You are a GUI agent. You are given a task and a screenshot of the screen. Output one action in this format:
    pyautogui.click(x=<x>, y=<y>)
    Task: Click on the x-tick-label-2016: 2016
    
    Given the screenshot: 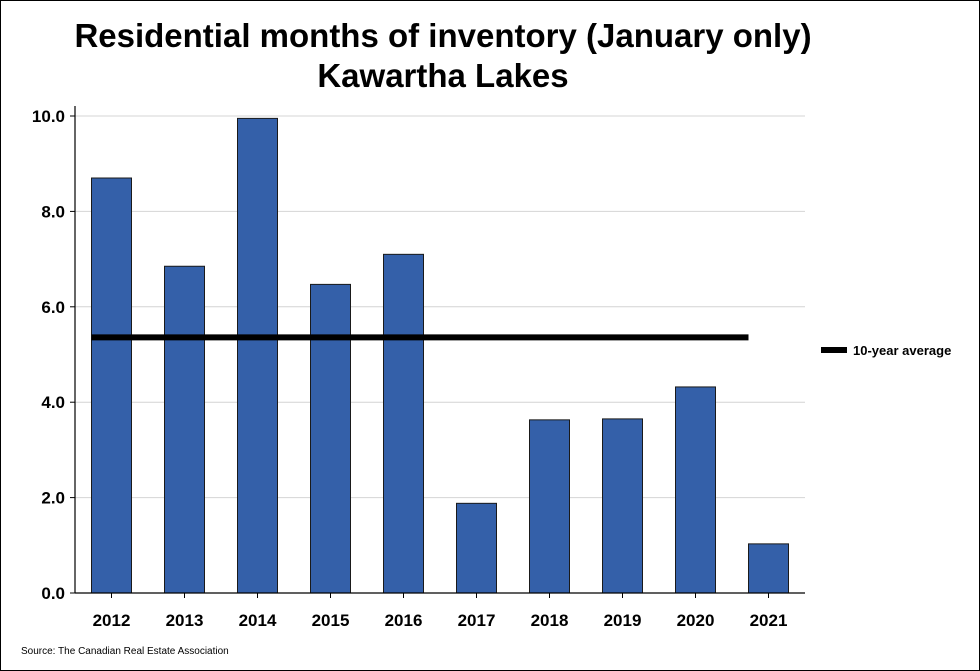 What is the action you would take?
    pyautogui.click(x=404, y=620)
    